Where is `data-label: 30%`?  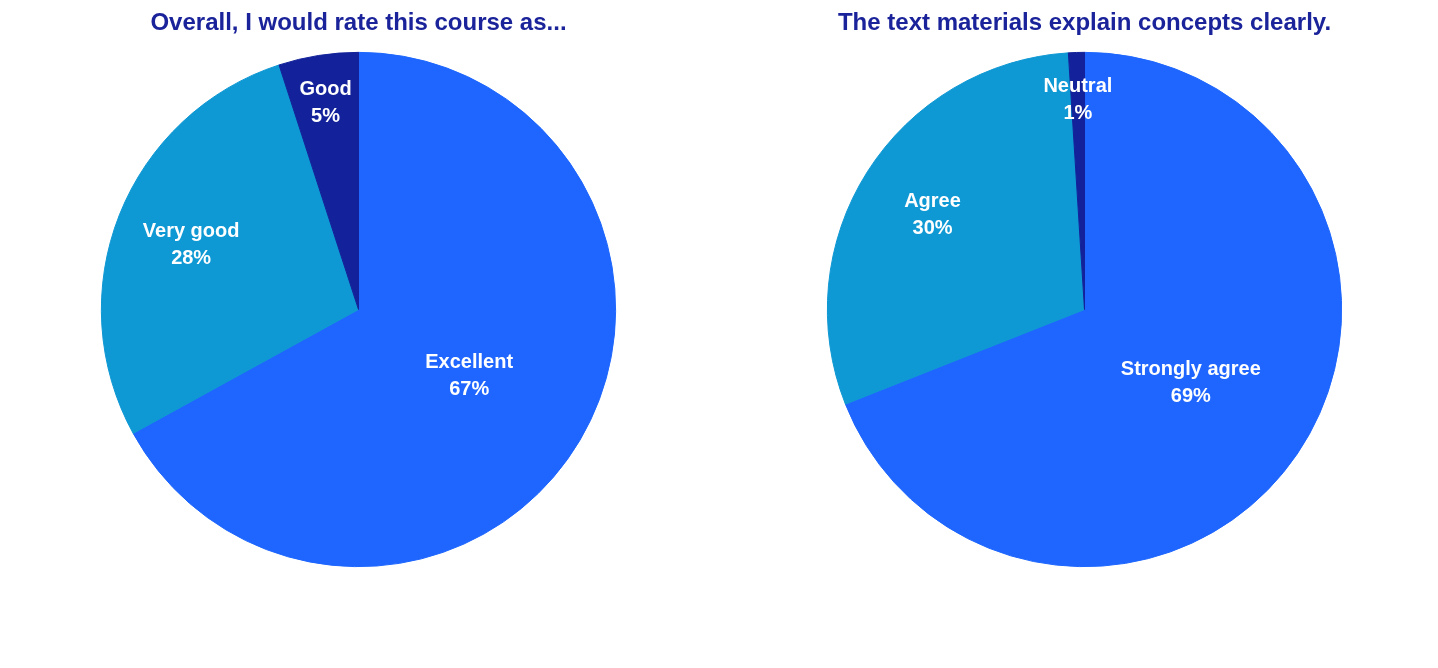 data-label: 30% is located at coordinates (932, 226).